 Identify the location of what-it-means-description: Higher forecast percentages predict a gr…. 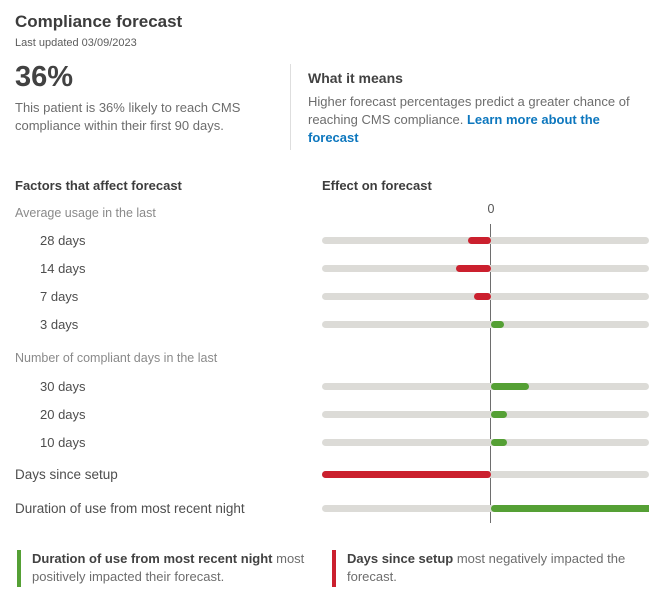
(476, 120).